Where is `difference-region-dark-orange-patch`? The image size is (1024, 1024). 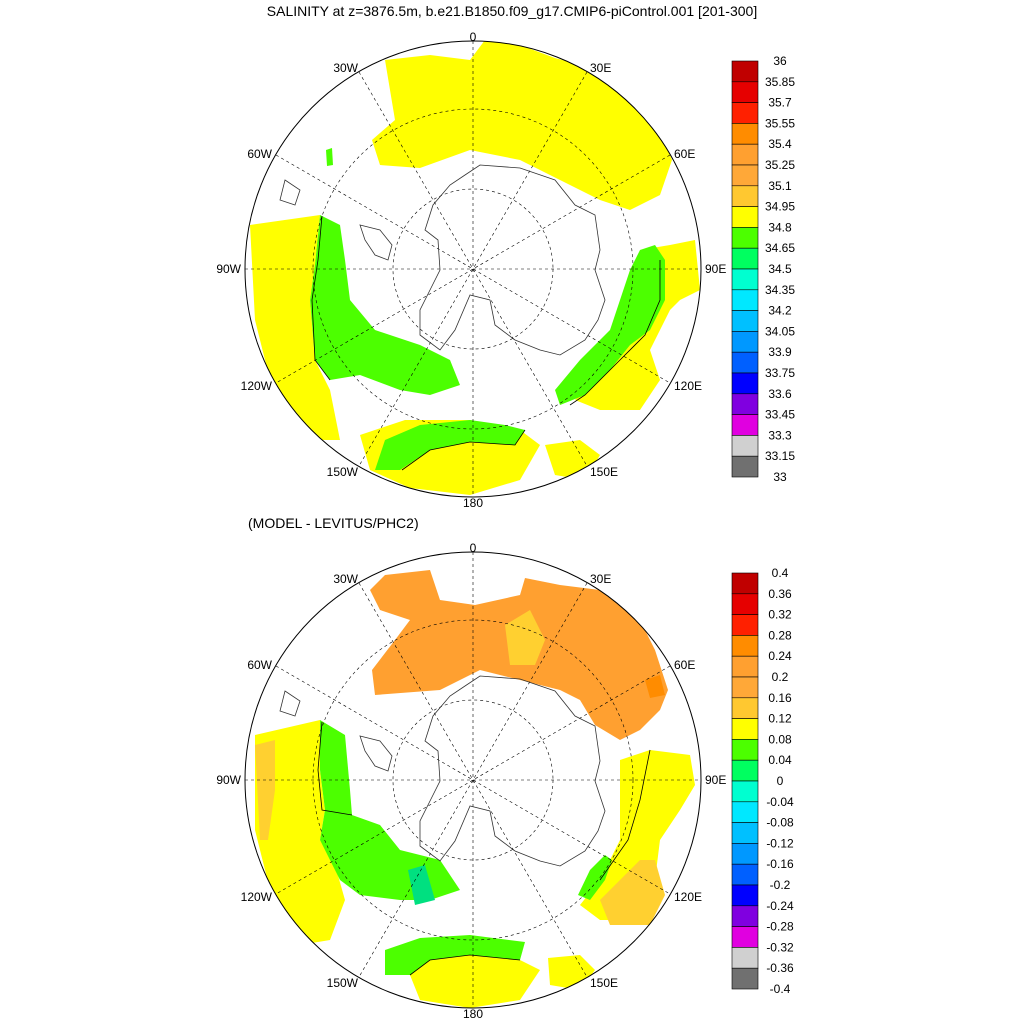
difference-region-dark-orange-patch is located at coordinates (655, 686).